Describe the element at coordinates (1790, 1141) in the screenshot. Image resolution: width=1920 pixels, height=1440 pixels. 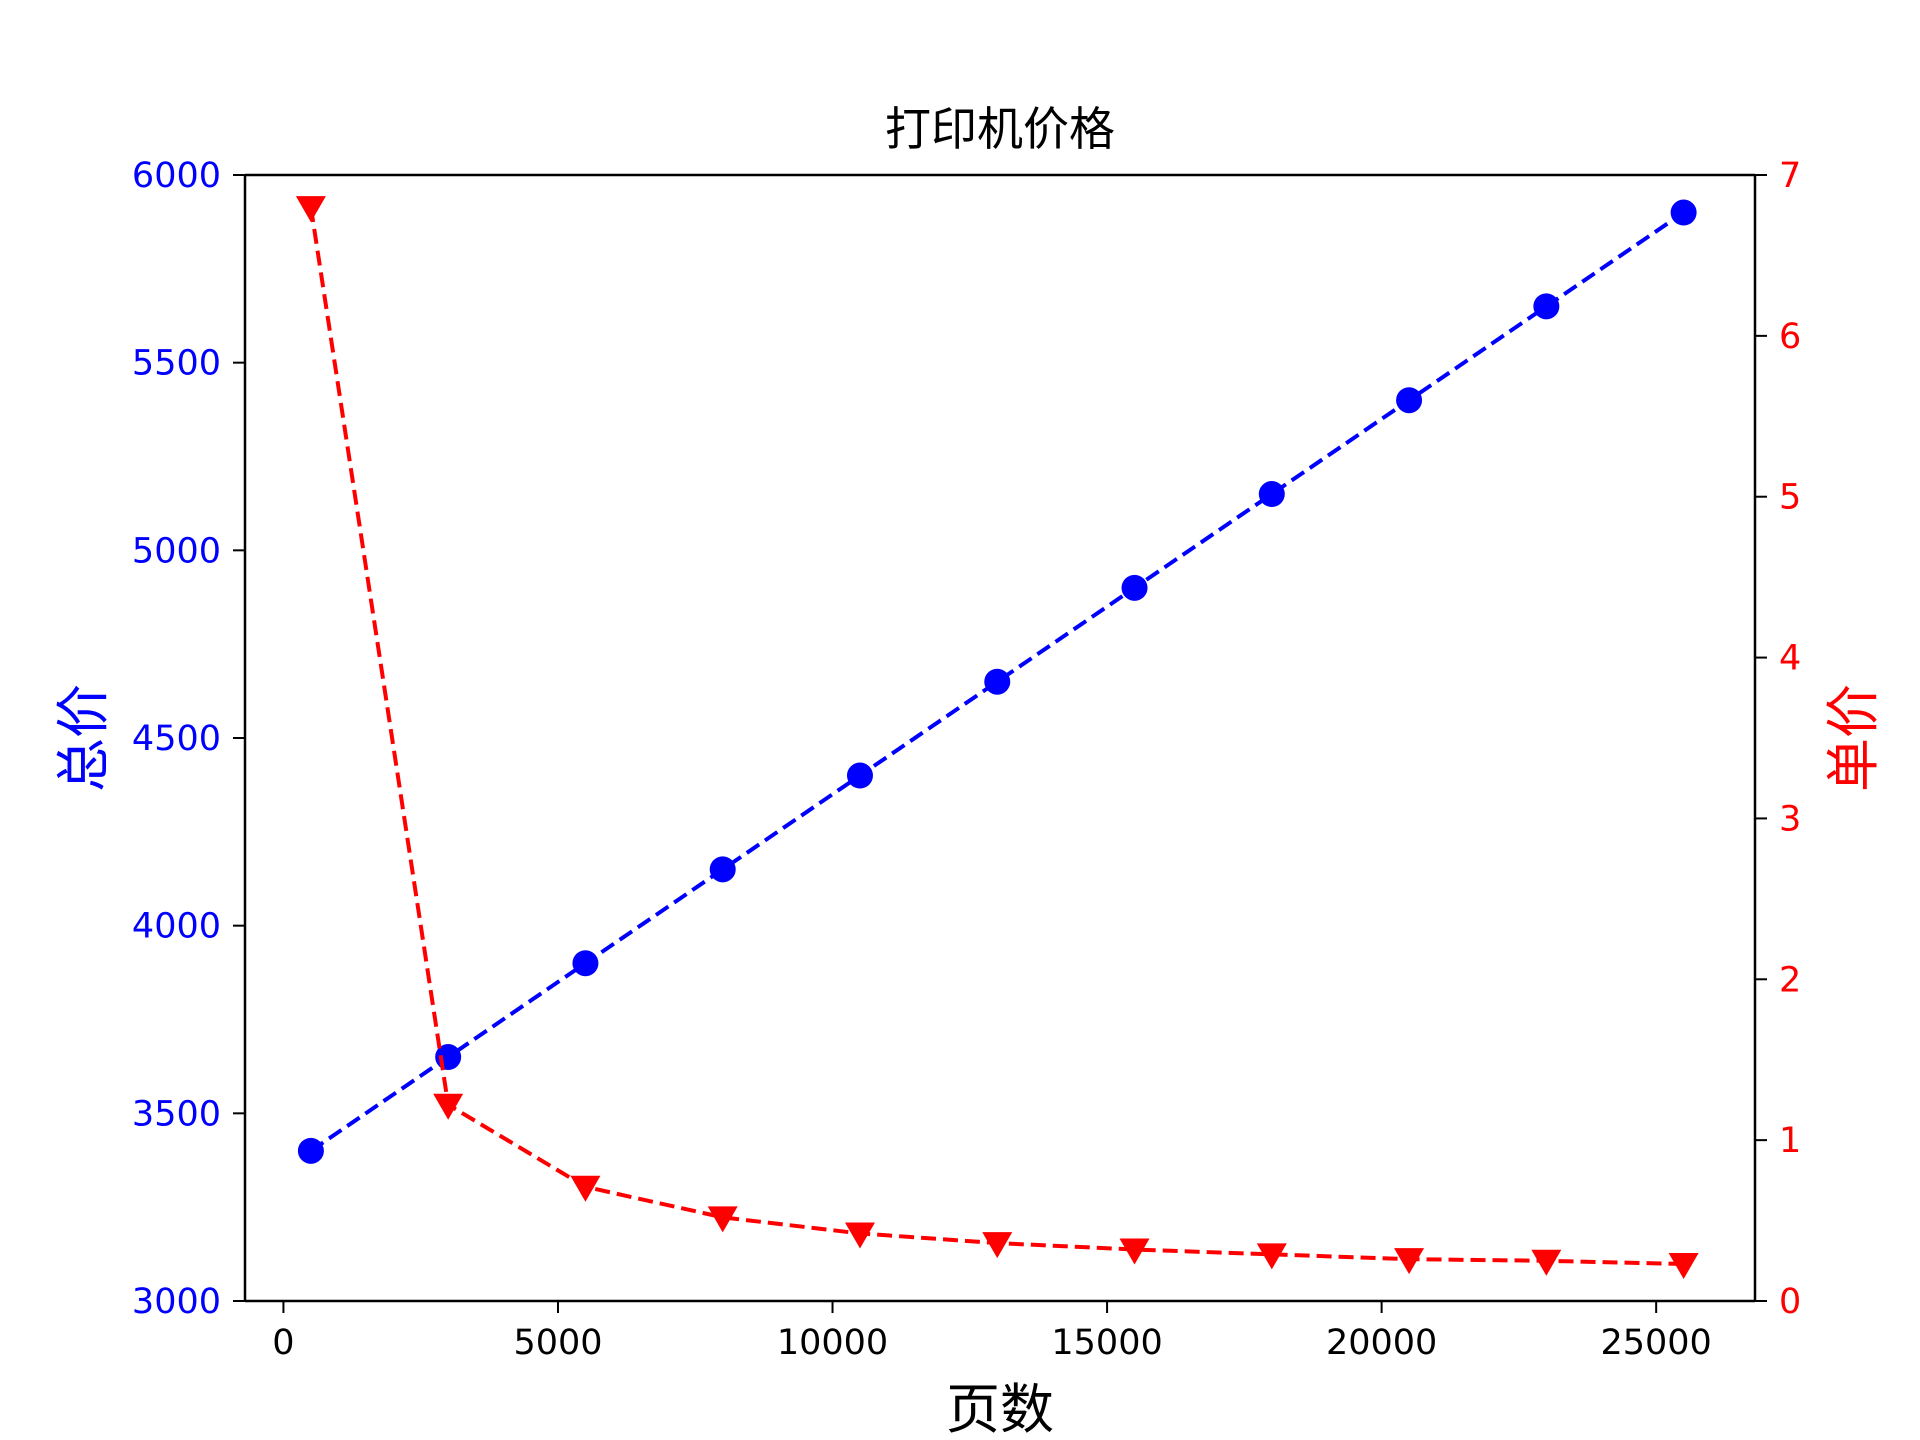
I see `y-right-tick-label: 1` at that location.